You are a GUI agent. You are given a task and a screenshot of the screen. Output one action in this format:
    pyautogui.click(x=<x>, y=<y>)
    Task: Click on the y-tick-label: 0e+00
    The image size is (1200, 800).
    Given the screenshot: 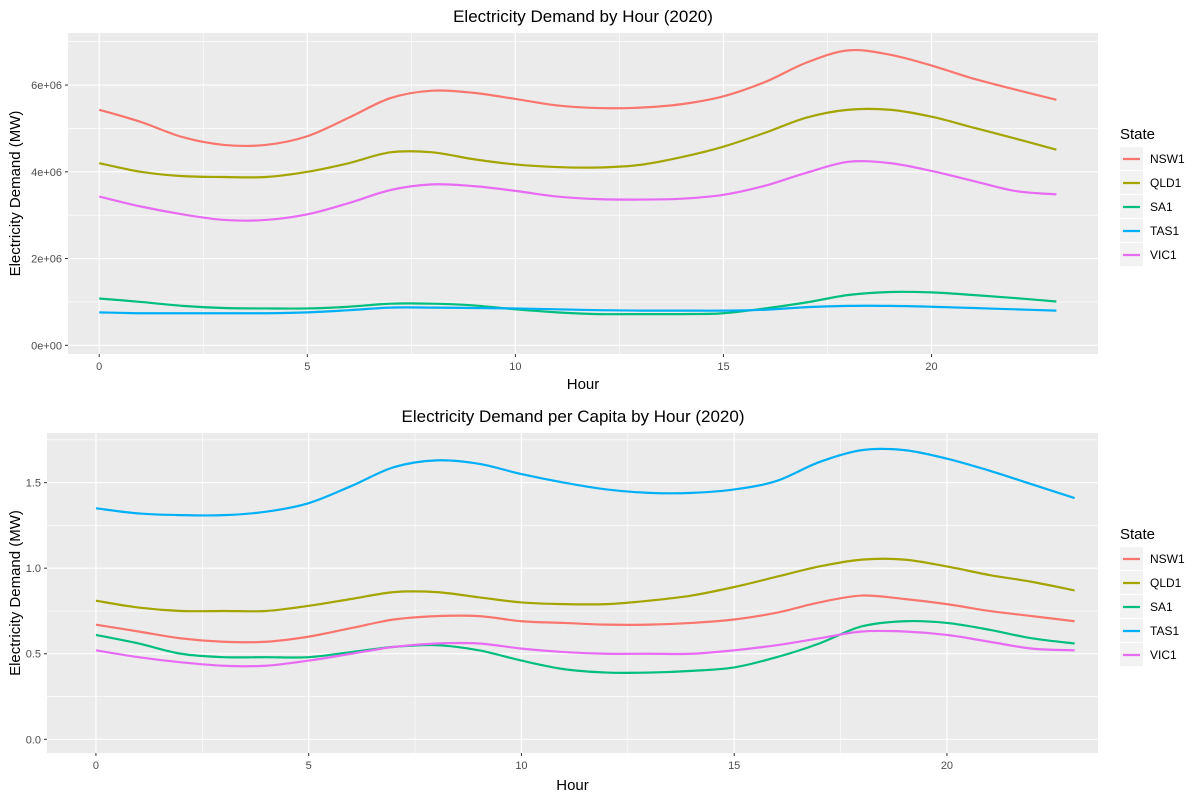 What is the action you would take?
    pyautogui.click(x=46, y=346)
    